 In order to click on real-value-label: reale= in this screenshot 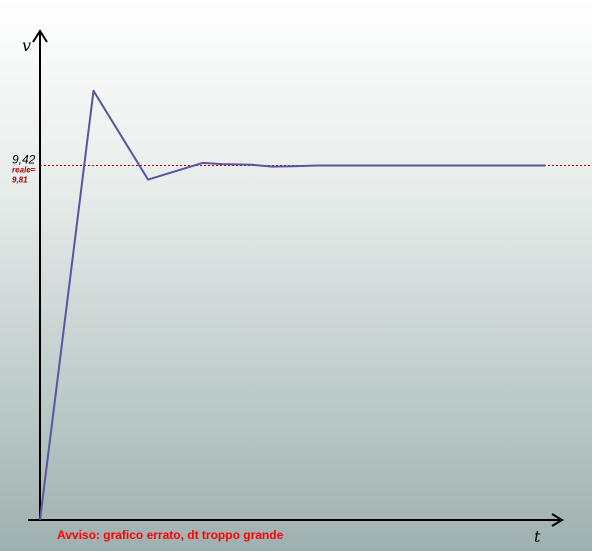, I will do `click(24, 170)`.